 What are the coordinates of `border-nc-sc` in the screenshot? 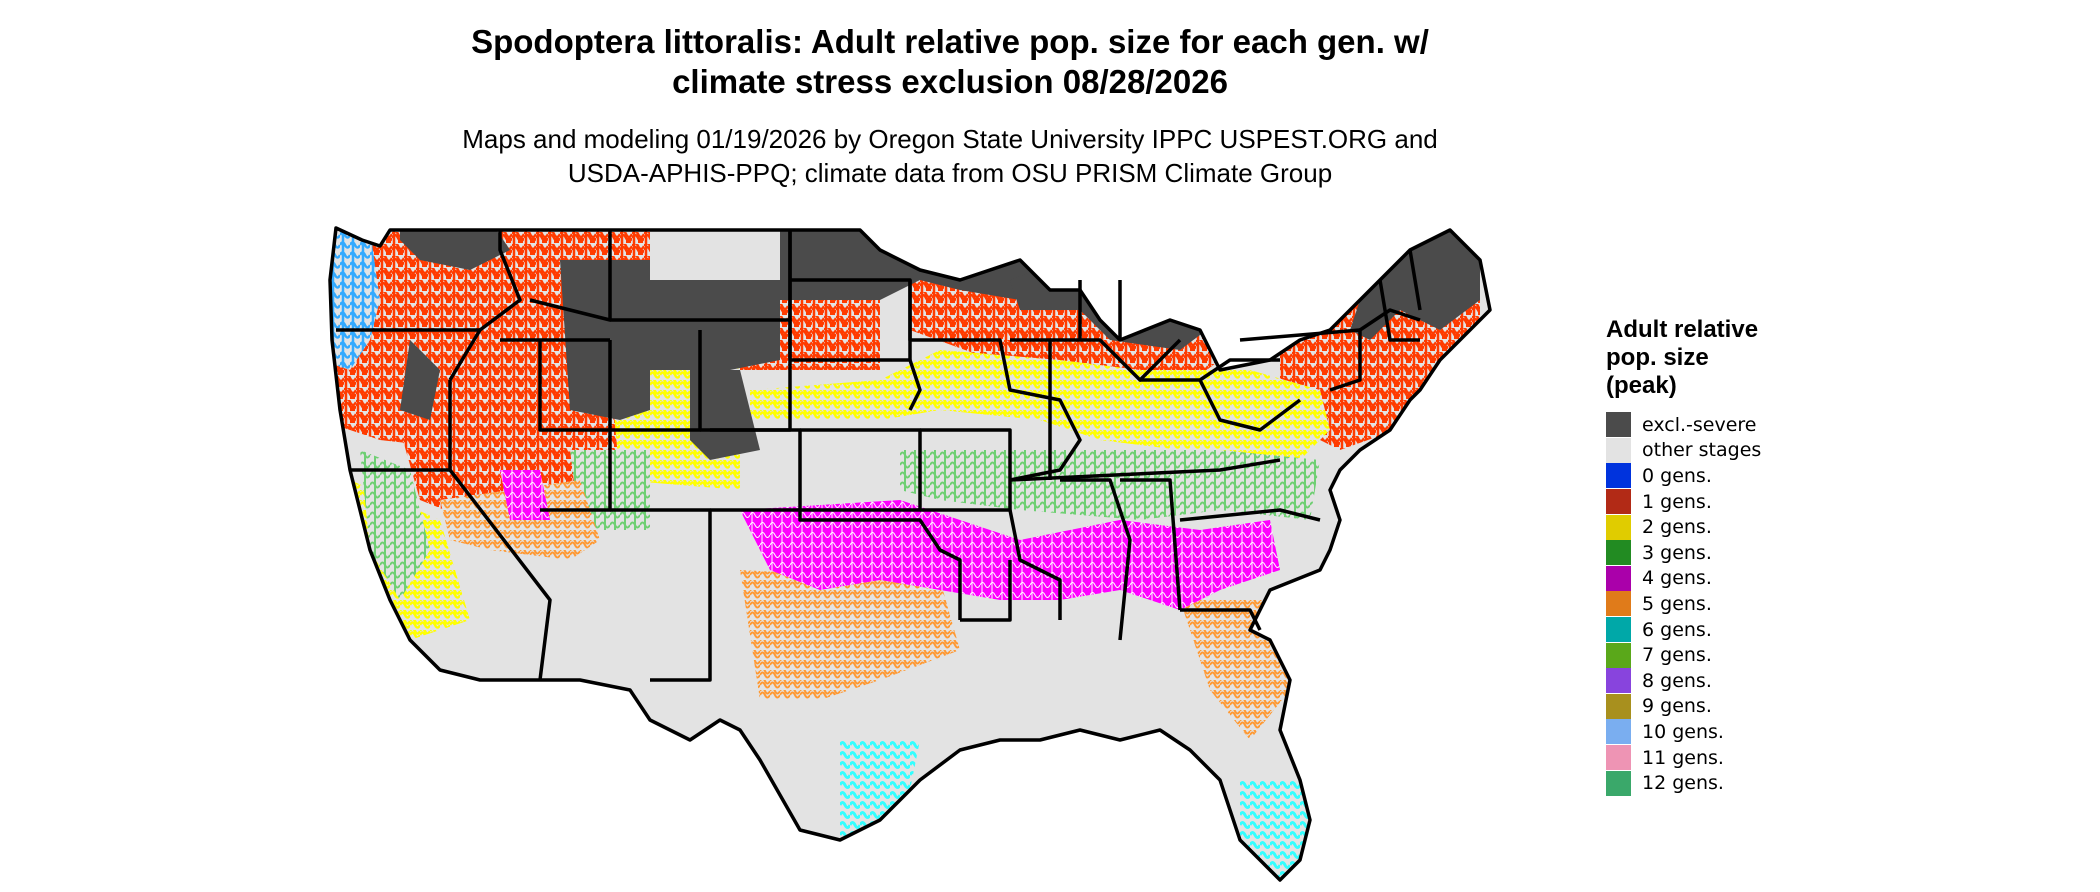 It's located at (1250, 515).